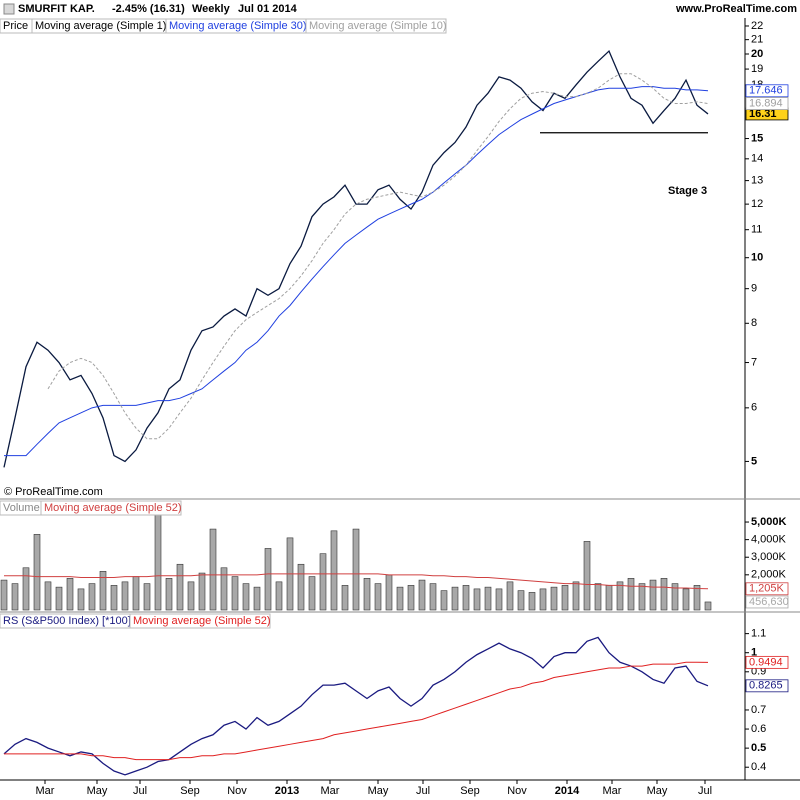 Image resolution: width=800 pixels, height=800 pixels. I want to click on y-tick-label: 0.7, so click(758, 710).